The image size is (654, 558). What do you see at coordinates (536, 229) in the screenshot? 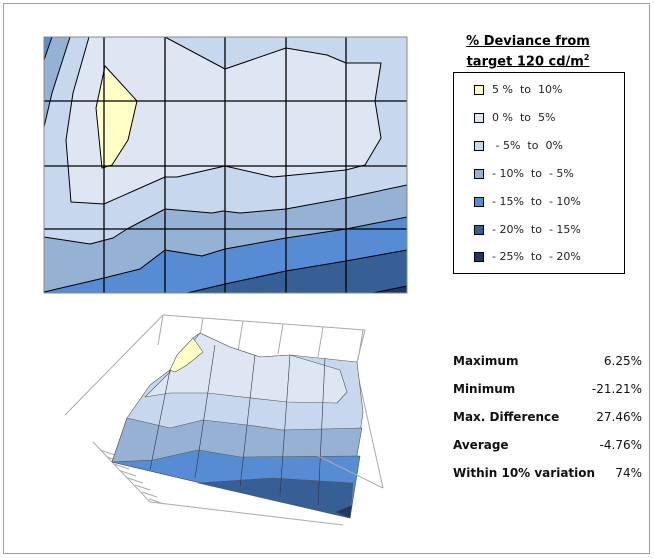
I see `legend-label: - 20% to - 15%` at bounding box center [536, 229].